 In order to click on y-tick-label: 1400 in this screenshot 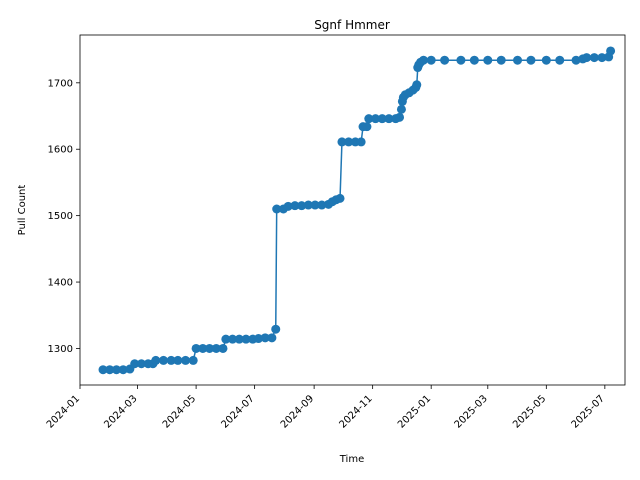, I will do `click(60, 283)`.